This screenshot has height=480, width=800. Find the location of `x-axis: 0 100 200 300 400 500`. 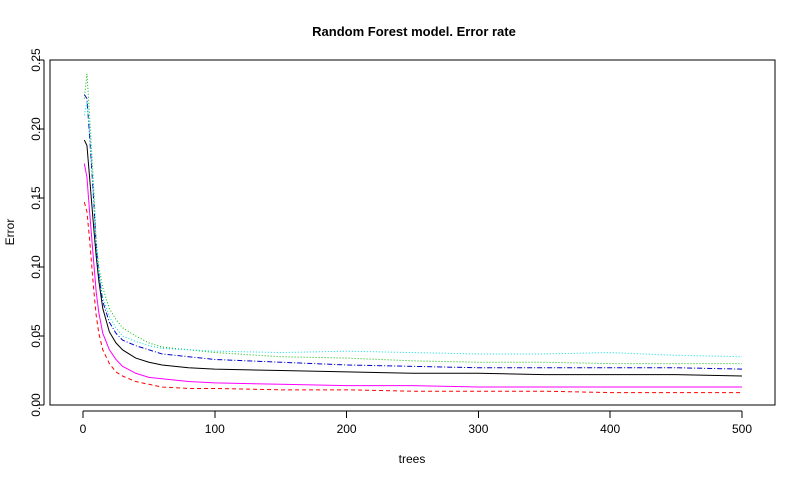

x-axis: 0 100 200 300 400 500 is located at coordinates (416, 423).